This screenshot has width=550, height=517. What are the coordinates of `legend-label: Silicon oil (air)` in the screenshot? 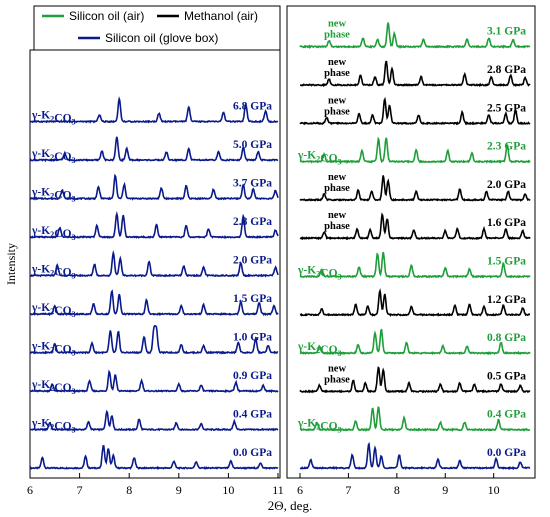 It's located at (106, 16).